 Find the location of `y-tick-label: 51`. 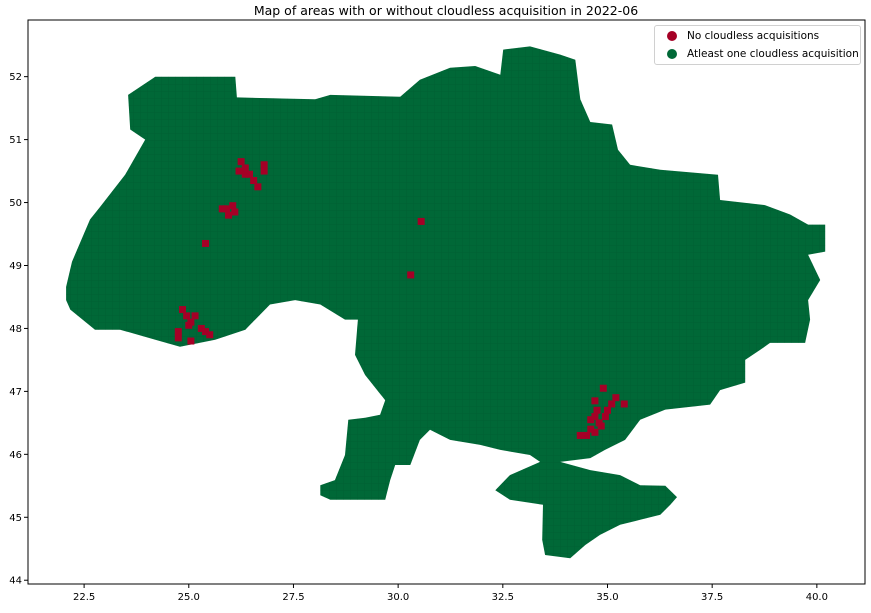

y-tick-label: 51 is located at coordinates (15, 140).